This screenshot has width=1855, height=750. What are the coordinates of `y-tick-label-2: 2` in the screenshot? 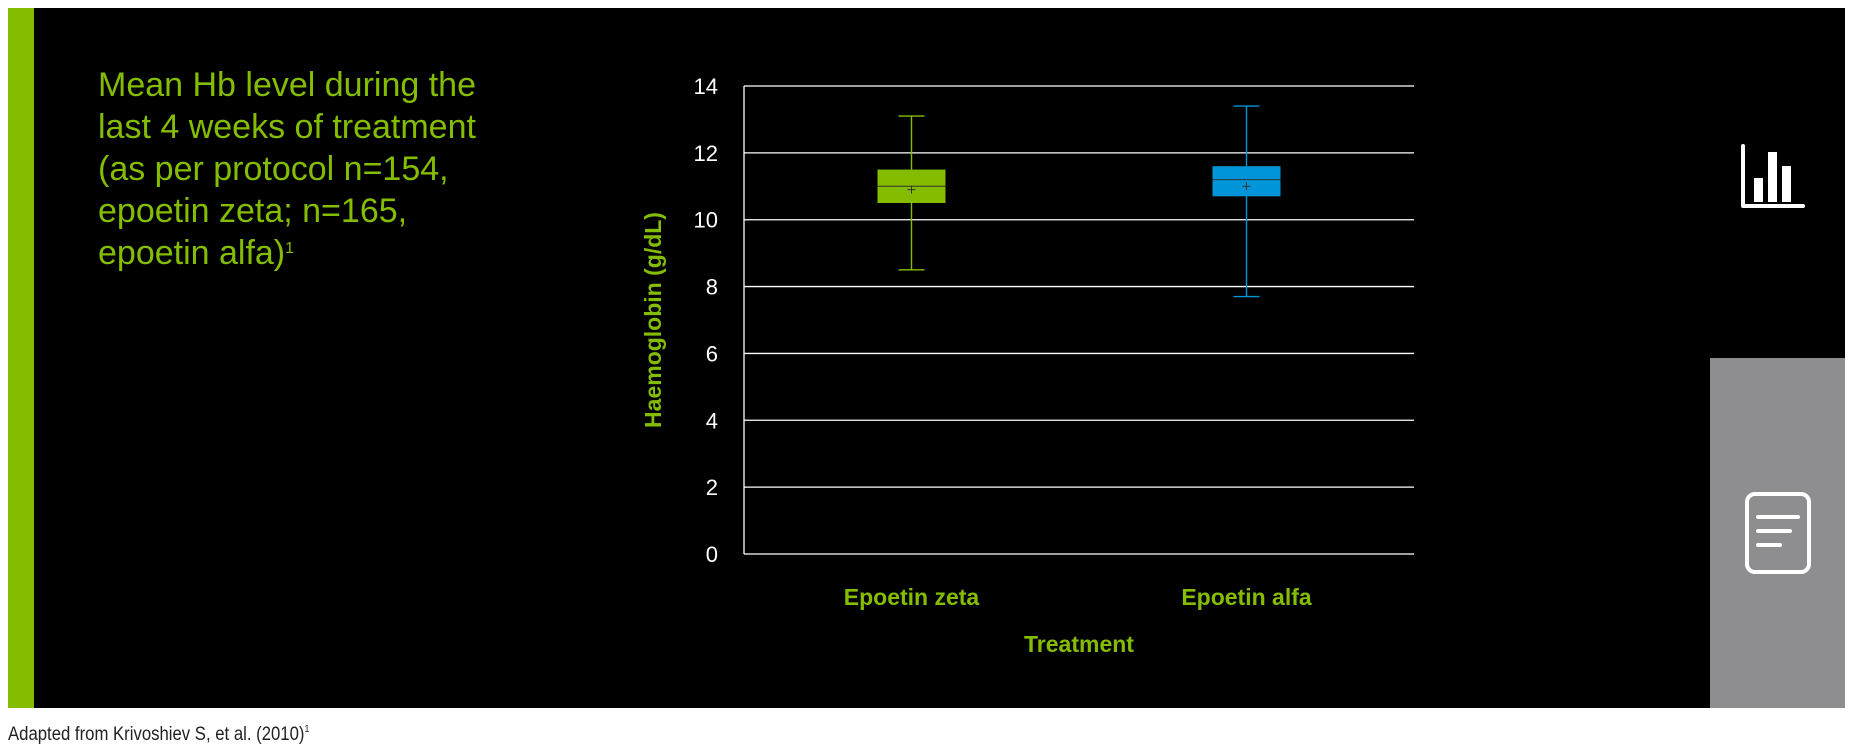 It's located at (712, 487).